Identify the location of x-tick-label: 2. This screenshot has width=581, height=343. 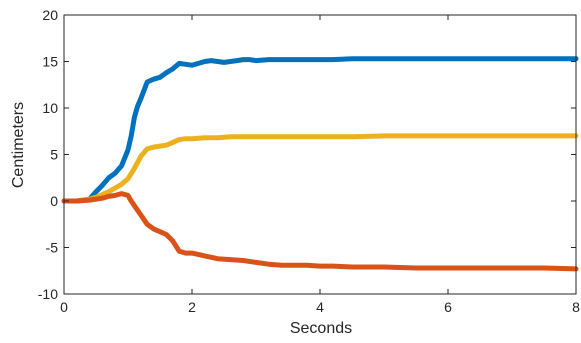
(192, 307).